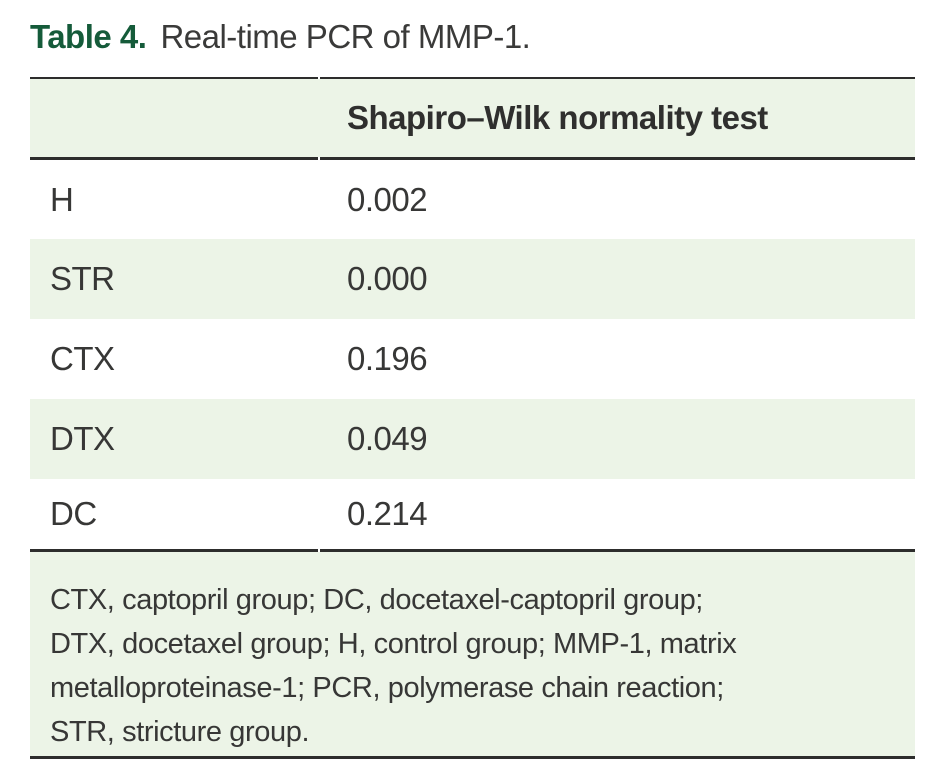 The height and width of the screenshot is (784, 941). What do you see at coordinates (472, 199) in the screenshot?
I see `table-row: H 0.002` at bounding box center [472, 199].